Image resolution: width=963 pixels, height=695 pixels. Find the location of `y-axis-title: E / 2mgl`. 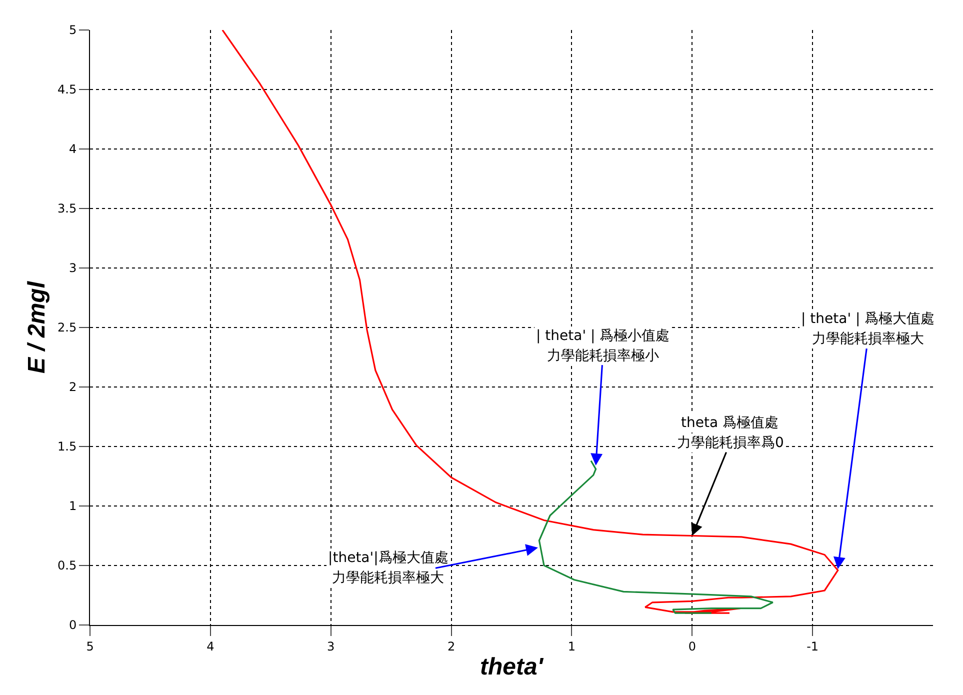

y-axis-title: E / 2mgl is located at coordinates (37, 327).